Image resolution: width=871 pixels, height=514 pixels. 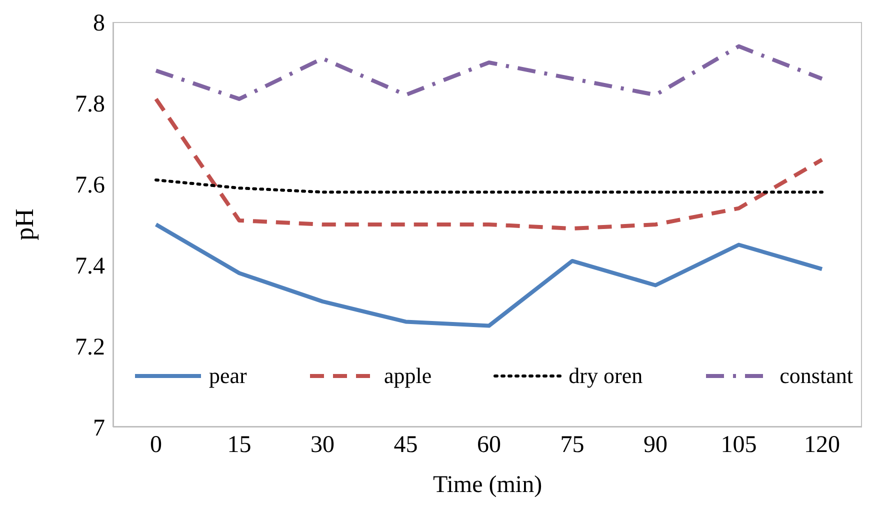 What do you see at coordinates (99, 429) in the screenshot?
I see `y-tick-label: 7` at bounding box center [99, 429].